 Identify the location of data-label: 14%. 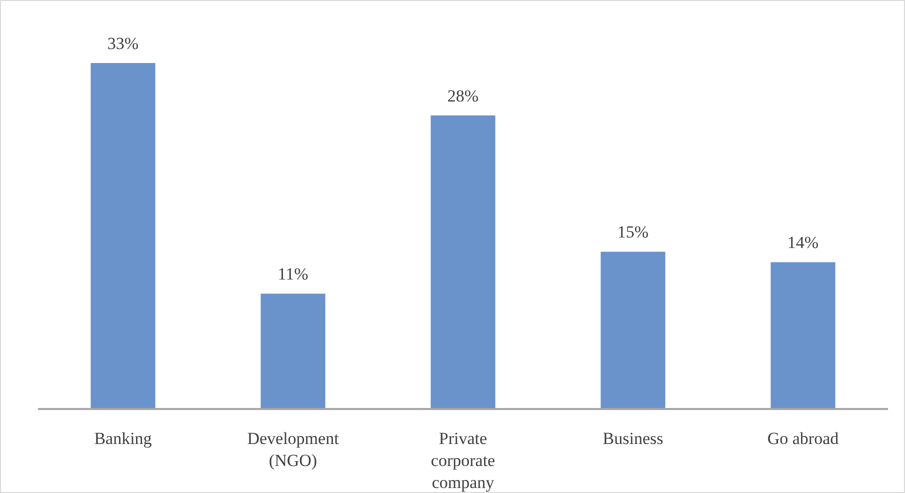
(803, 242).